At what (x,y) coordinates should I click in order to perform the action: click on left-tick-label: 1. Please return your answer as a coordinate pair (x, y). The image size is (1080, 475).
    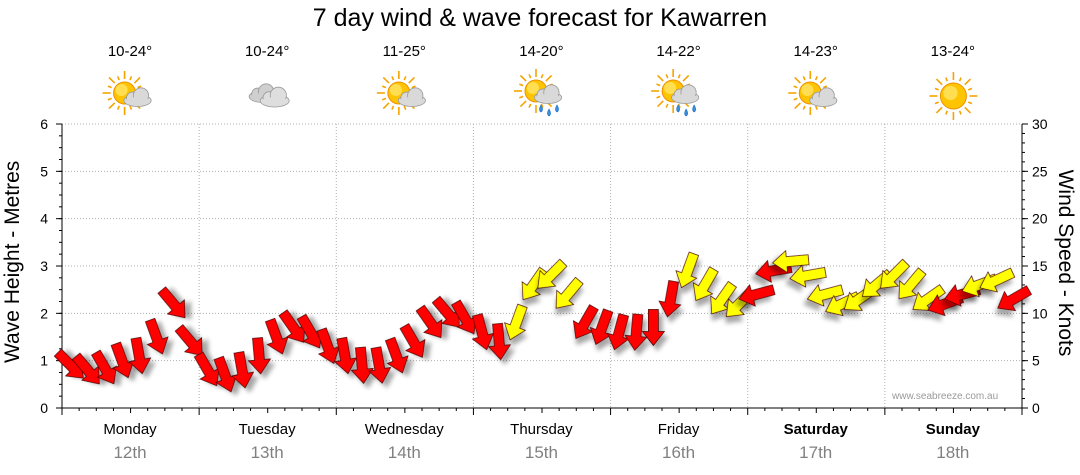
    Looking at the image, I should click on (44, 361).